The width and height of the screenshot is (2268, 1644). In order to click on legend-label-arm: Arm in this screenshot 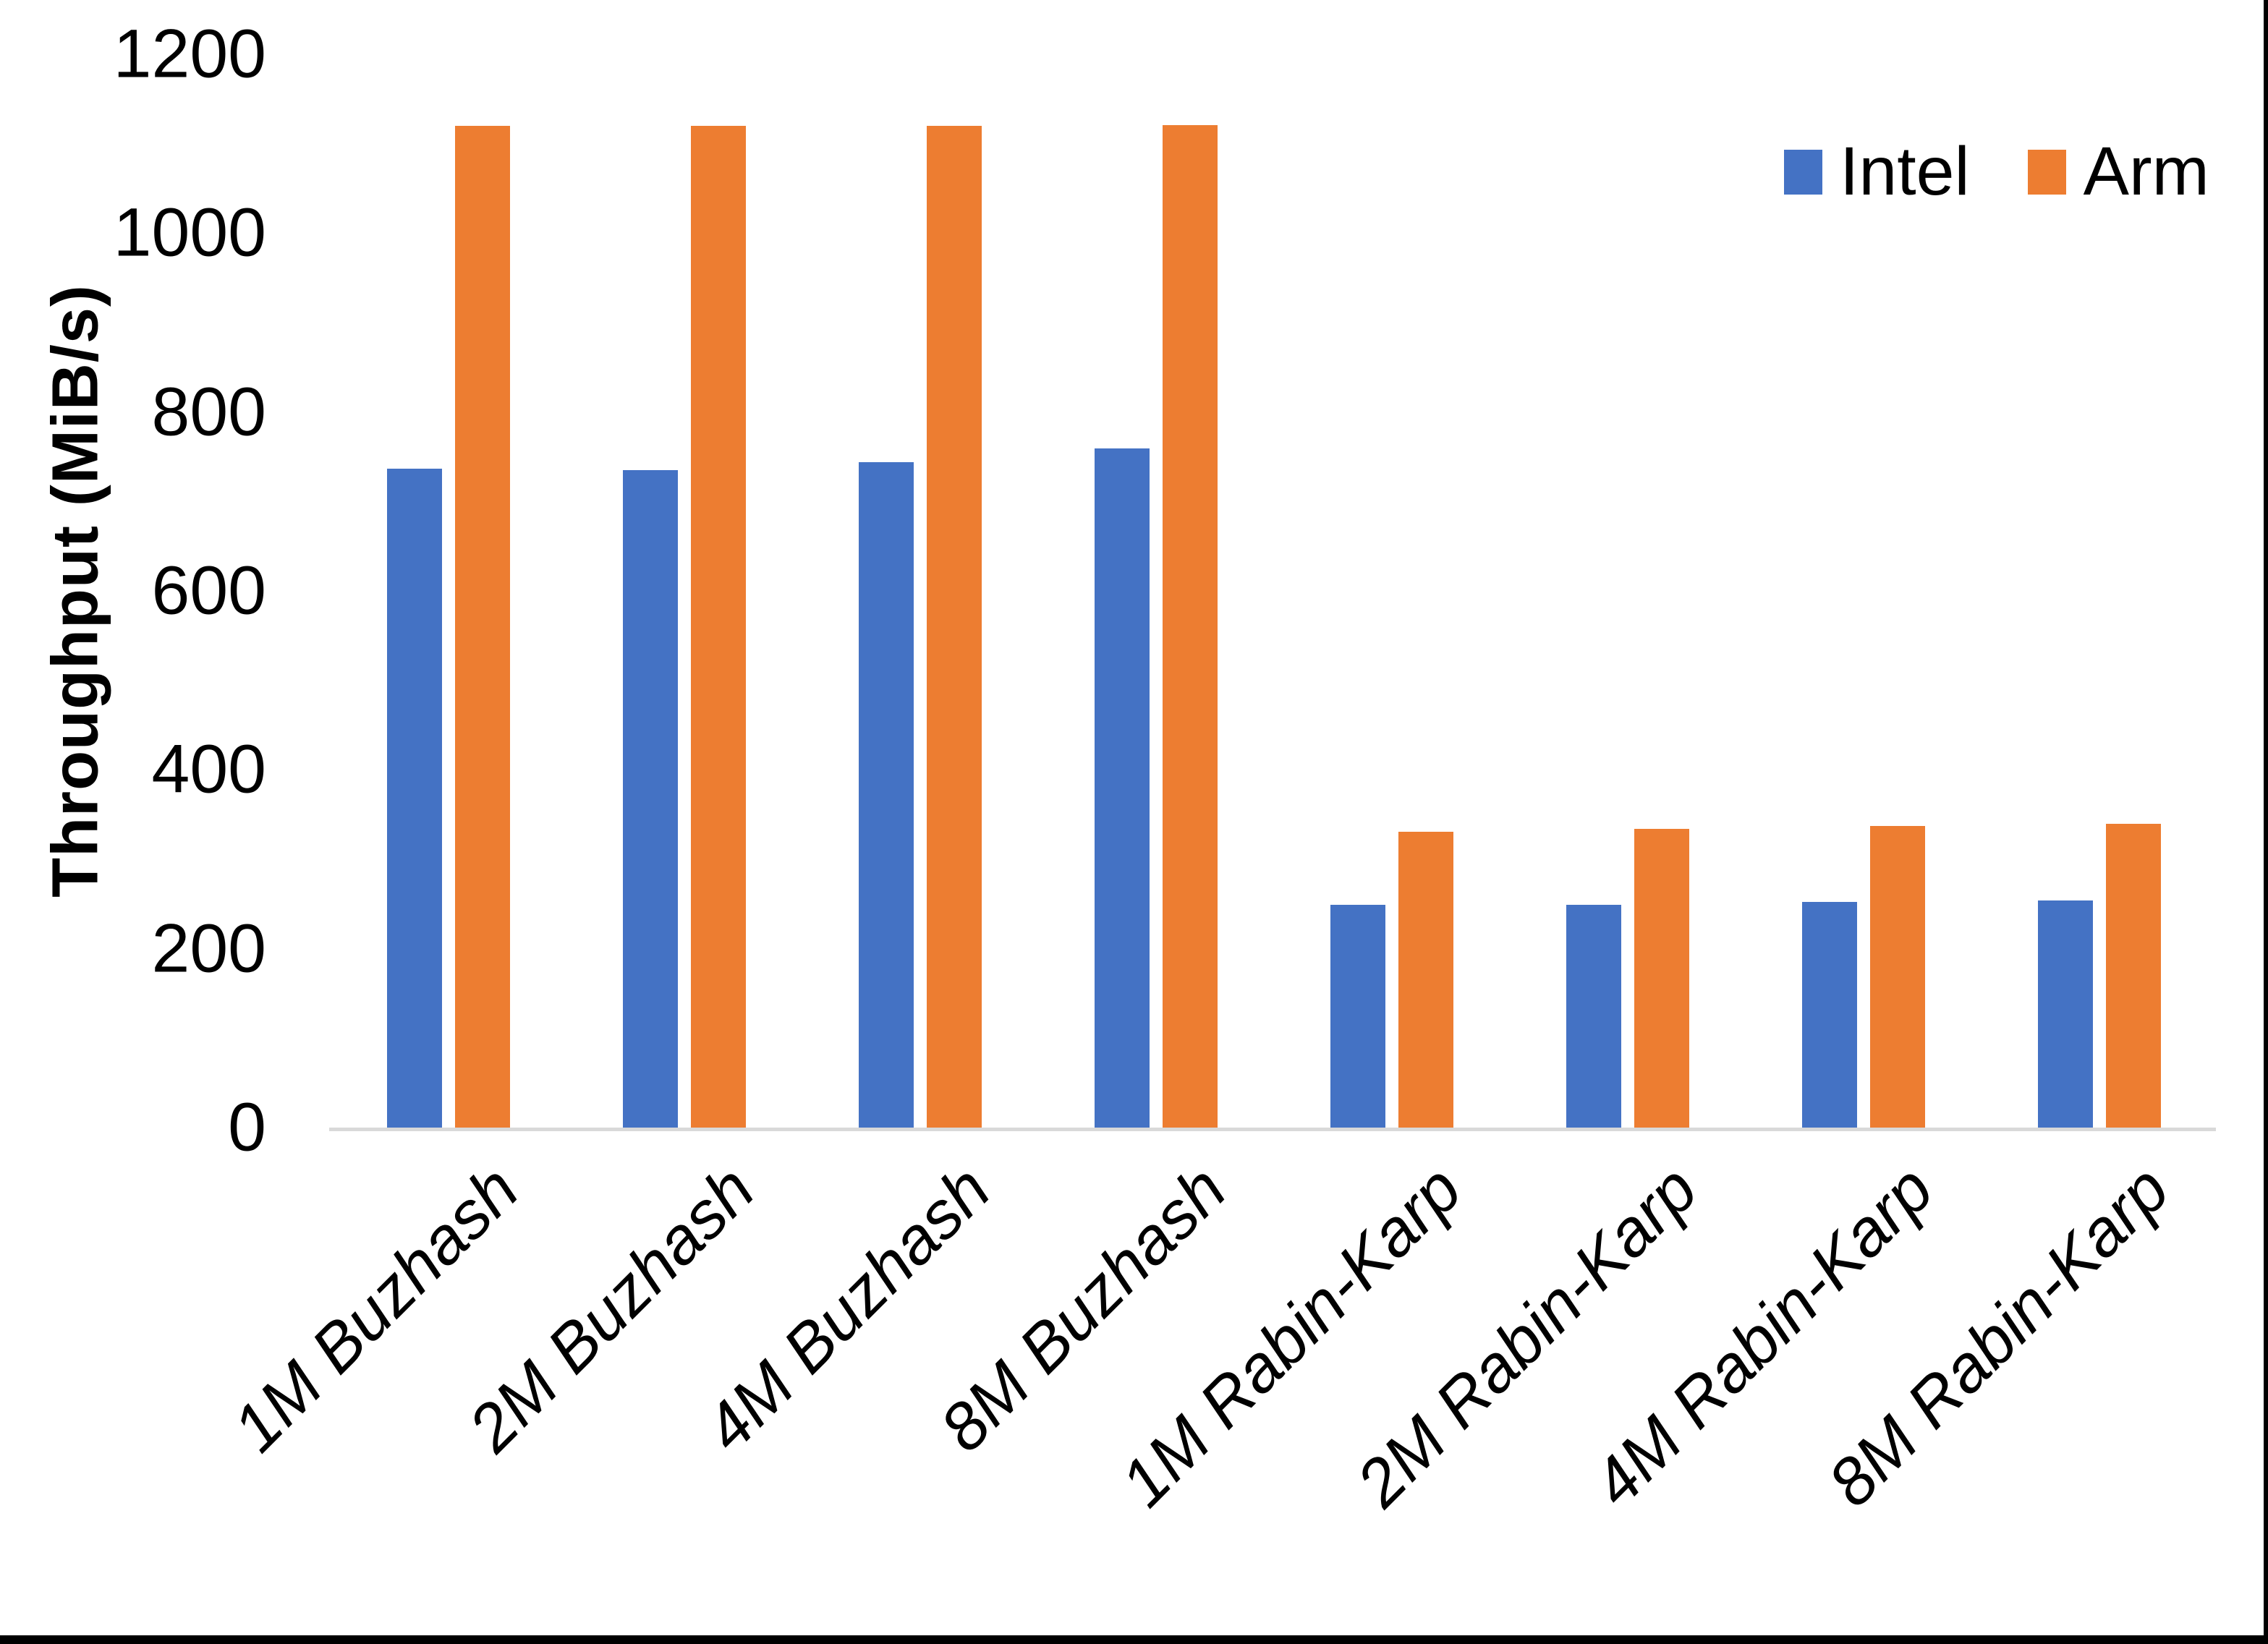, I will do `click(2146, 171)`.